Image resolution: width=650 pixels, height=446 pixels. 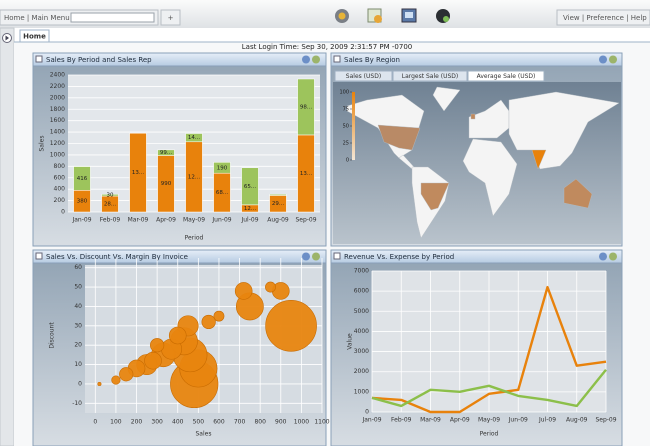 What do you see at coordinates (78, 287) in the screenshot?
I see `y-tick-label: 50` at bounding box center [78, 287].